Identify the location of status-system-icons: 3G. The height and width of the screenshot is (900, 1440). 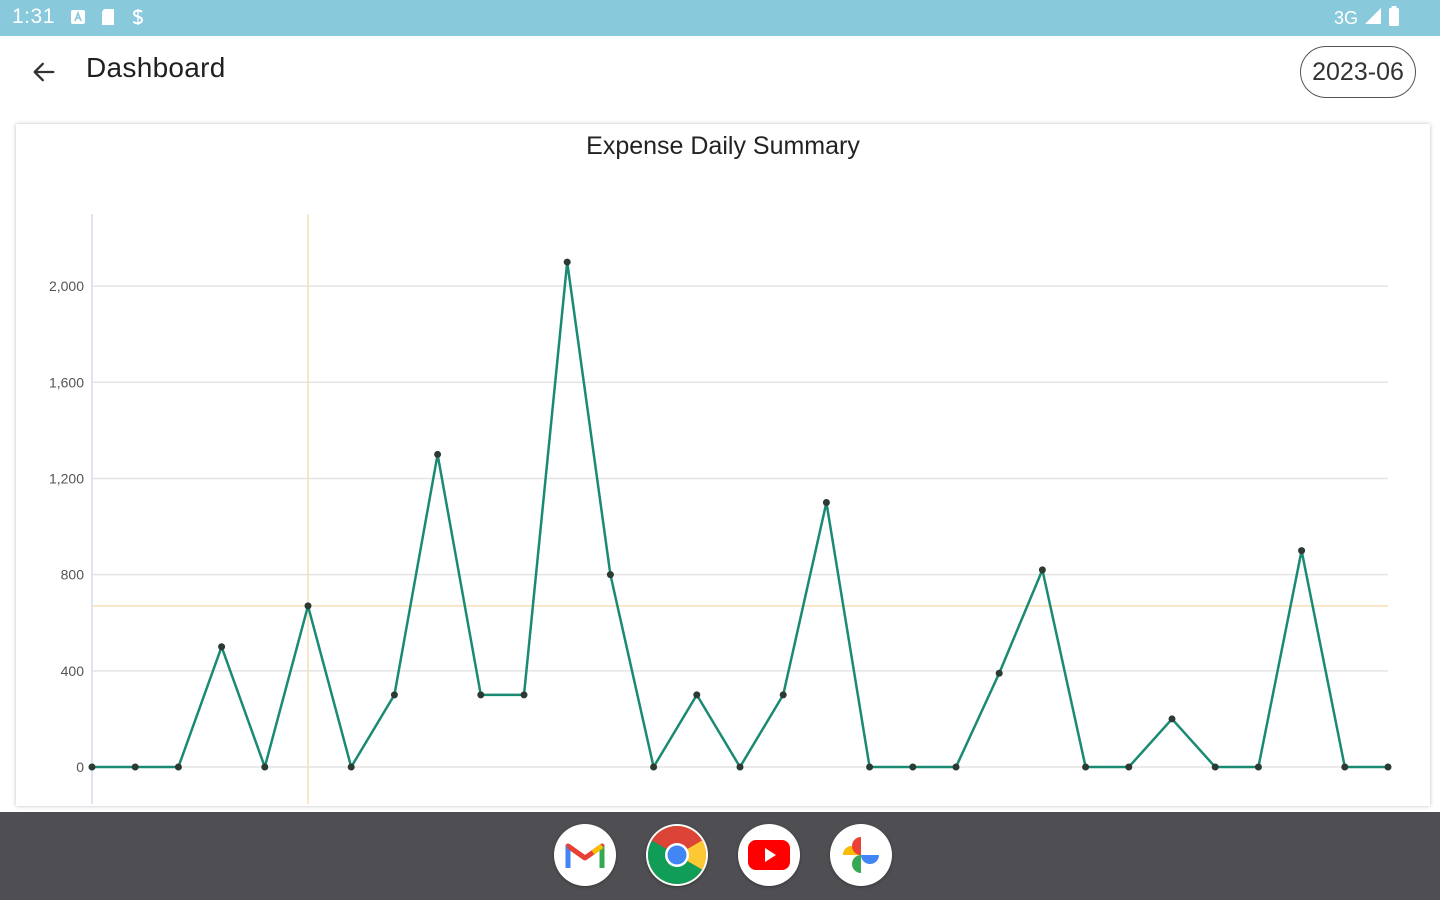
(1367, 18).